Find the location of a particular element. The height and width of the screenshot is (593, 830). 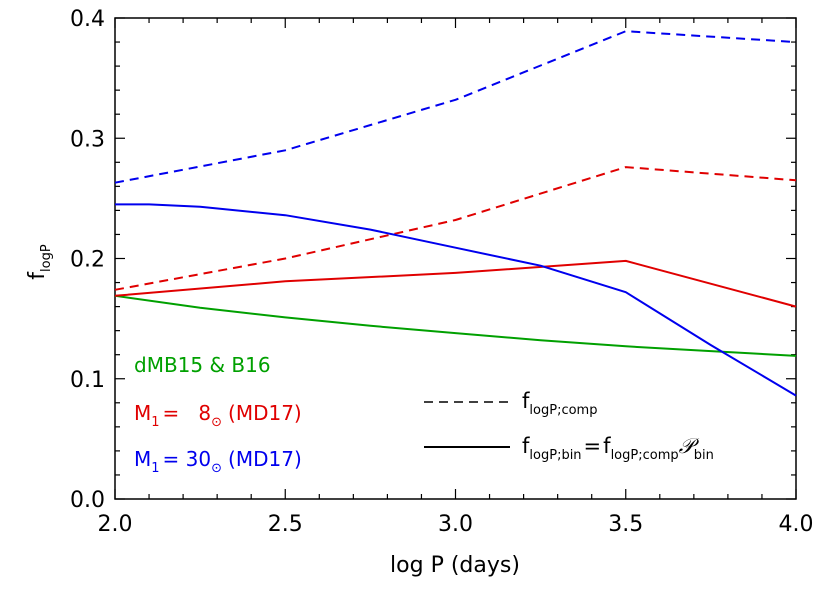

legend-30-tail: (MD17) is located at coordinates (265, 459).